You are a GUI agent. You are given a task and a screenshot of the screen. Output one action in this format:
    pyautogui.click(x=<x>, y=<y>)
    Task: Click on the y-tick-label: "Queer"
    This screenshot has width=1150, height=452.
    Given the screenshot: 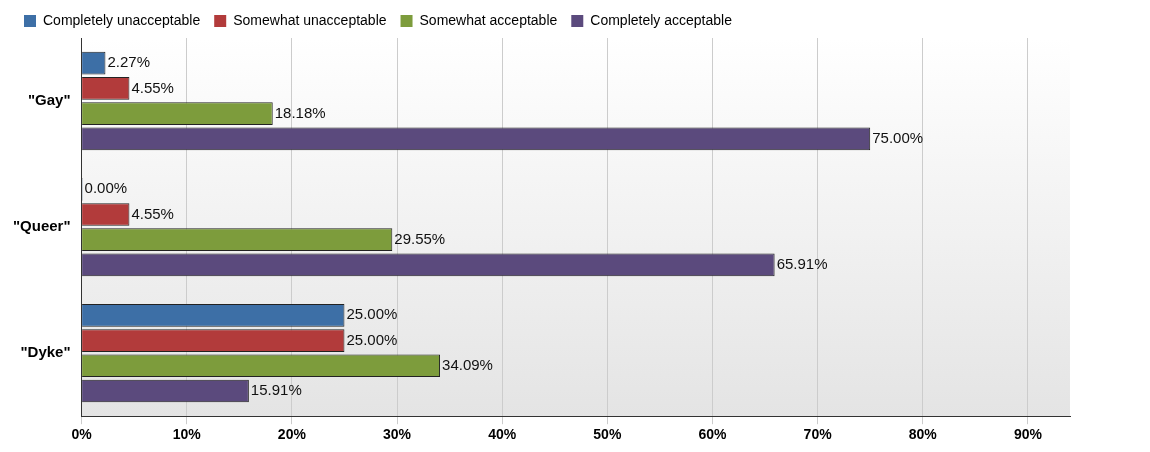 What is the action you would take?
    pyautogui.click(x=42, y=226)
    